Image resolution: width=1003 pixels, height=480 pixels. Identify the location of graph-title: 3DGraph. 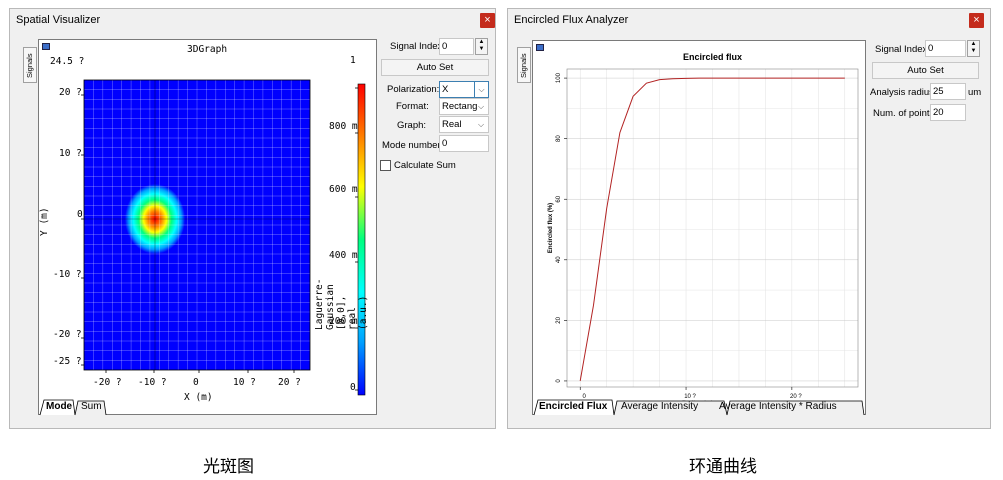
(207, 49).